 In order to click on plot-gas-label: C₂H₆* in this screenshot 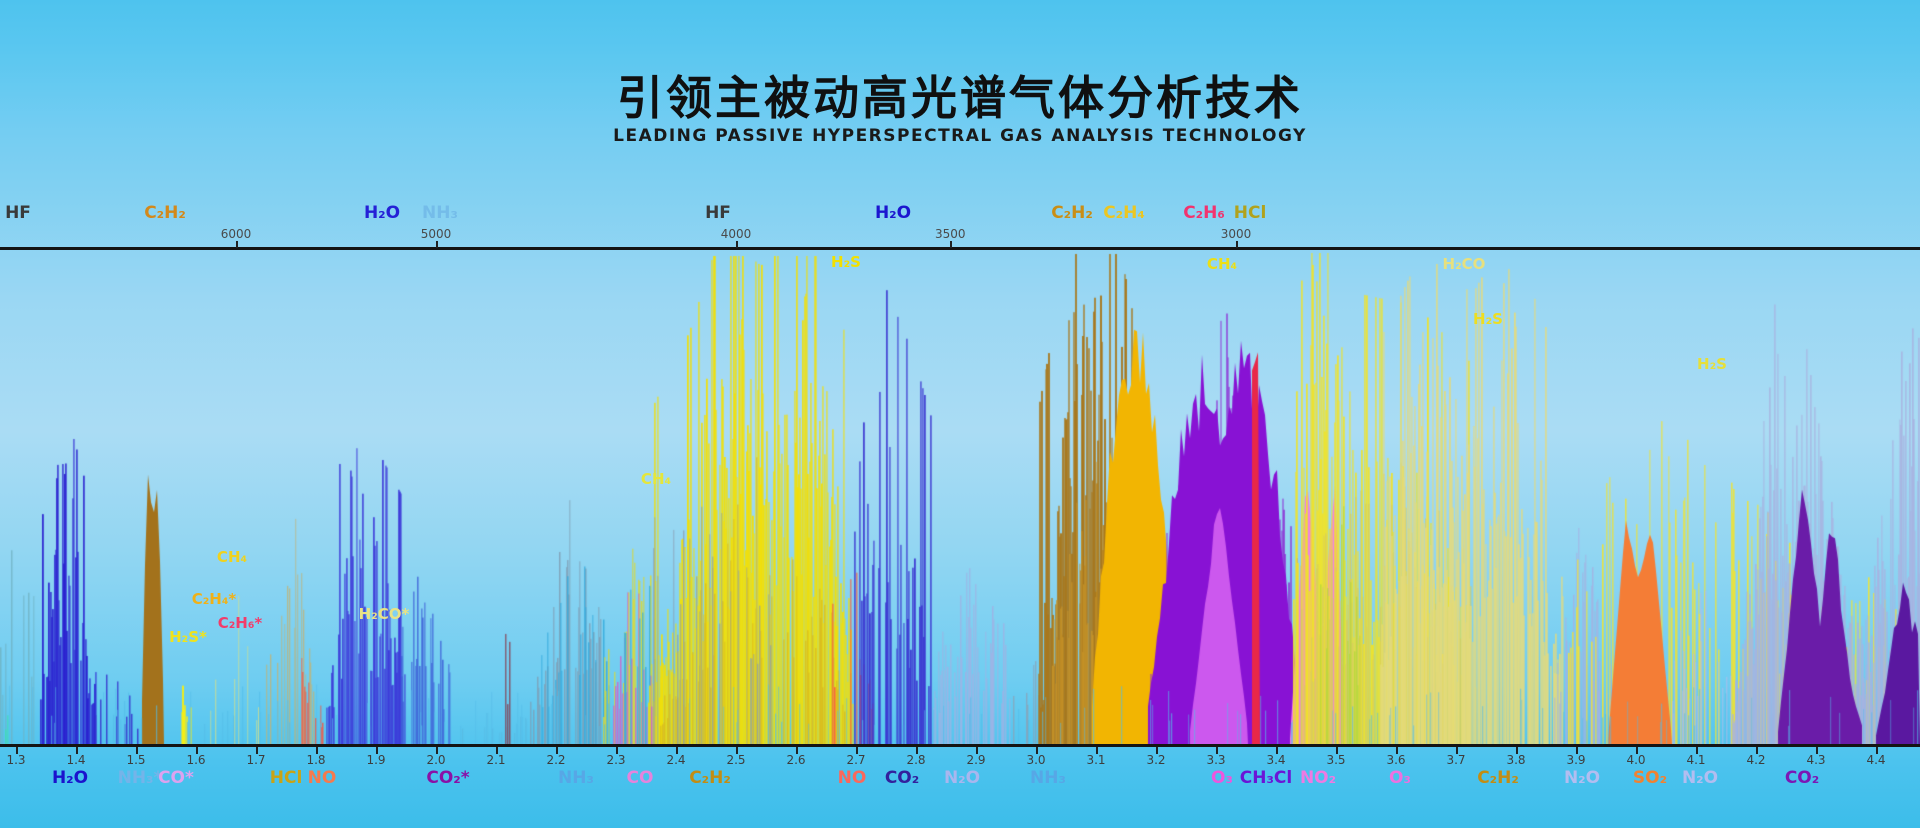, I will do `click(240, 623)`.